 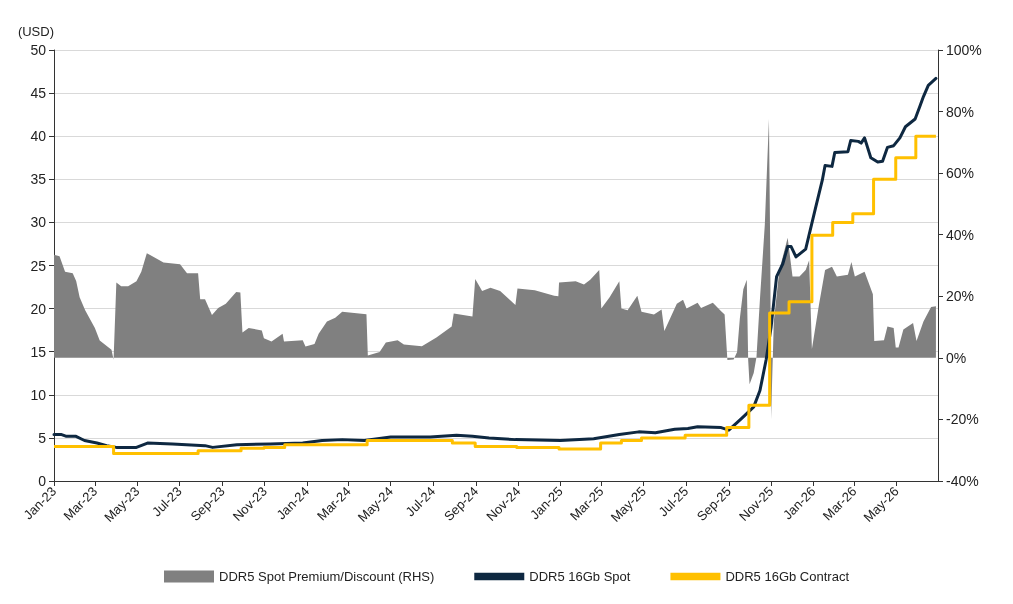 What do you see at coordinates (38, 93) in the screenshot?
I see `y-tick-label: 45` at bounding box center [38, 93].